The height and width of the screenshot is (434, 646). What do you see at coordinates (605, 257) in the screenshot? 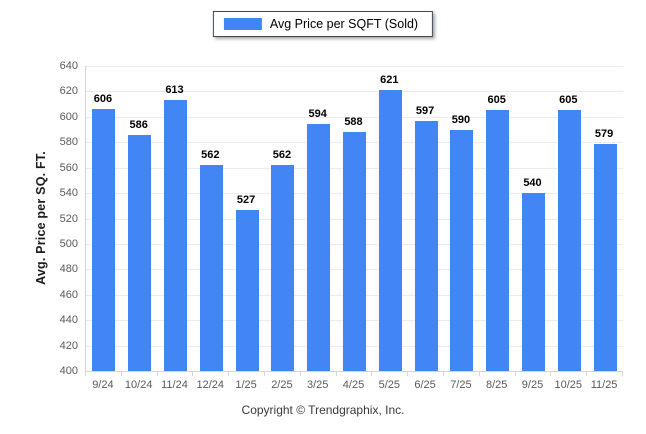
I see `bar-11/25` at bounding box center [605, 257].